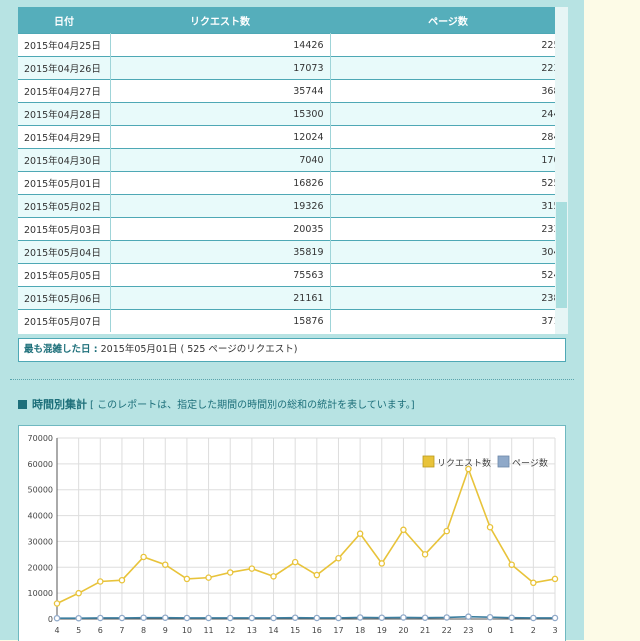  I want to click on x-tick-label: 15, so click(295, 630).